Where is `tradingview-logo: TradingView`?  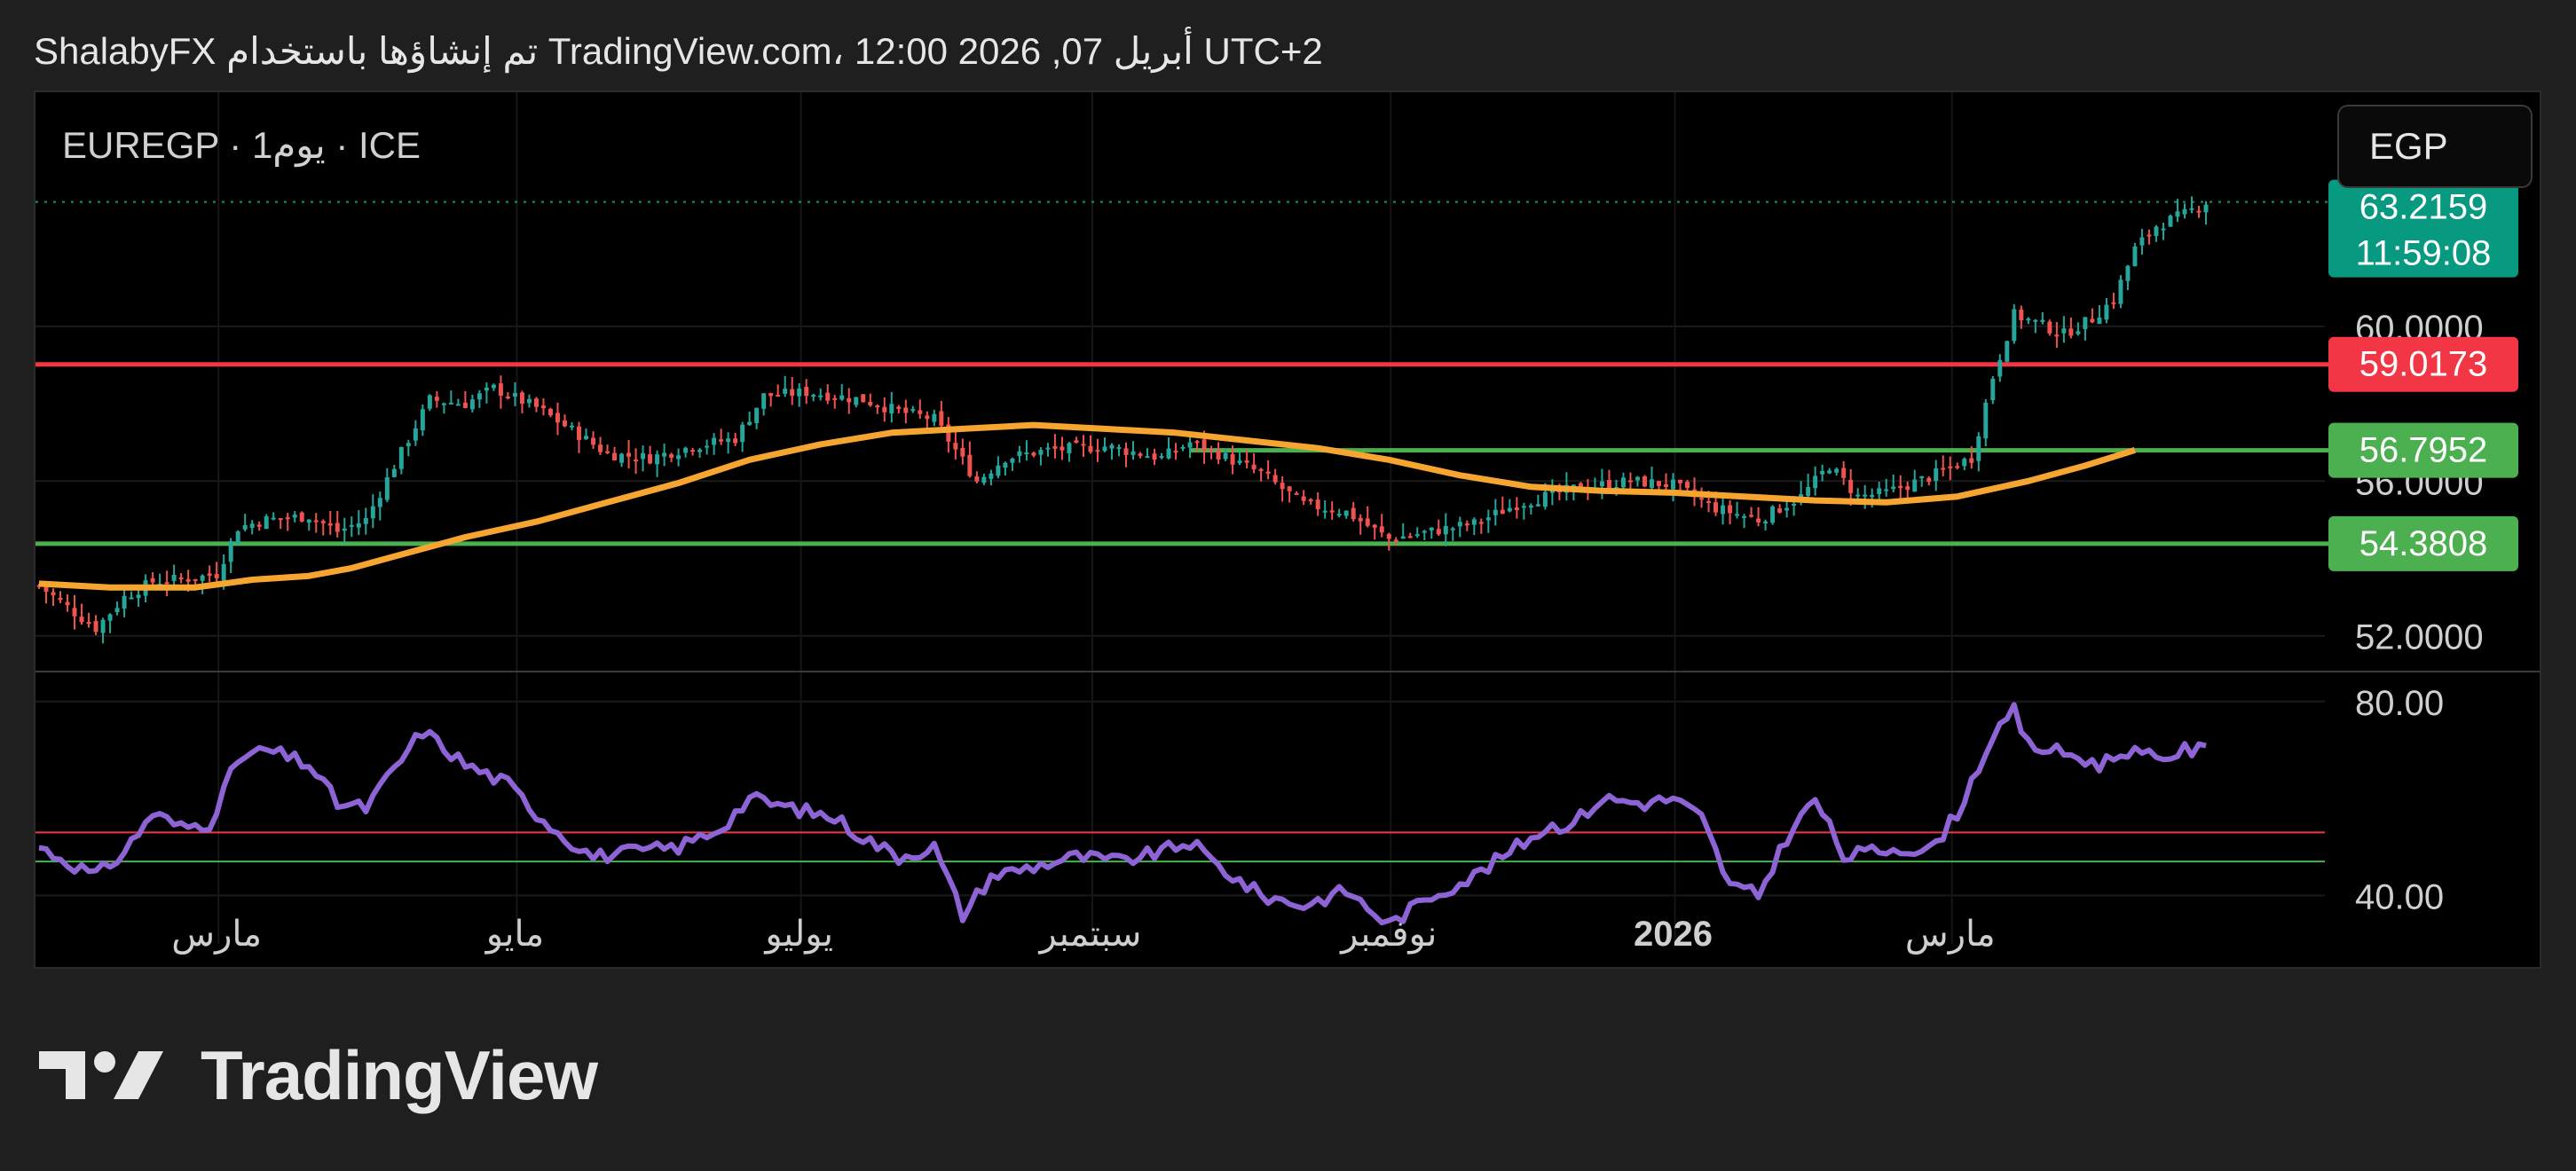
tradingview-logo: TradingView is located at coordinates (319, 1075).